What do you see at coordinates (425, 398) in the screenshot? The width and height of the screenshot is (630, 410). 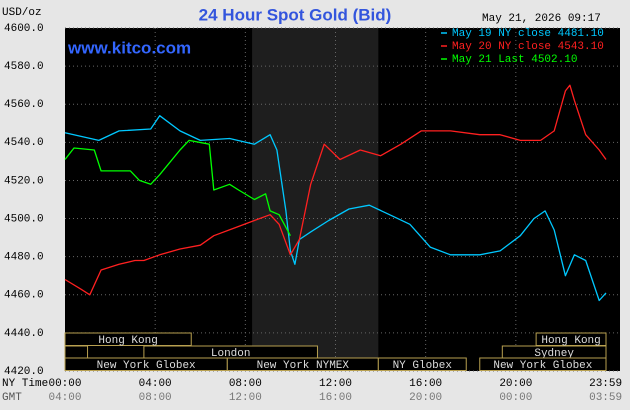 I see `x2-tick-label: 20:00` at bounding box center [425, 398].